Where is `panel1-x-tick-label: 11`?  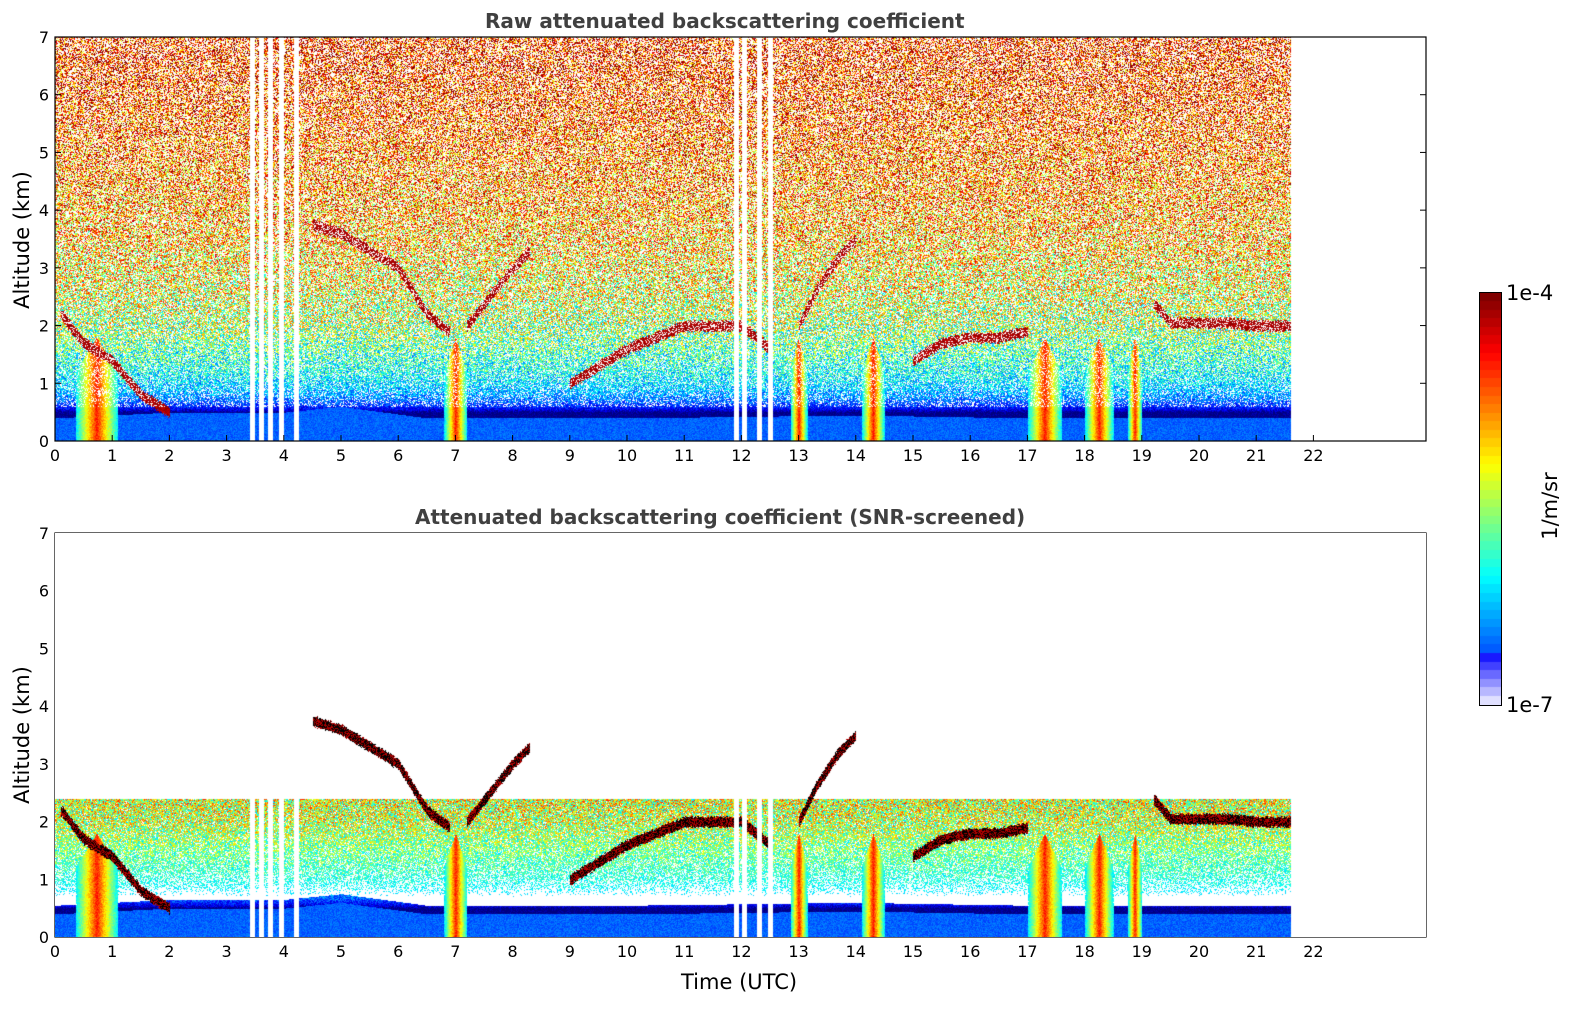 panel1-x-tick-label: 11 is located at coordinates (684, 455).